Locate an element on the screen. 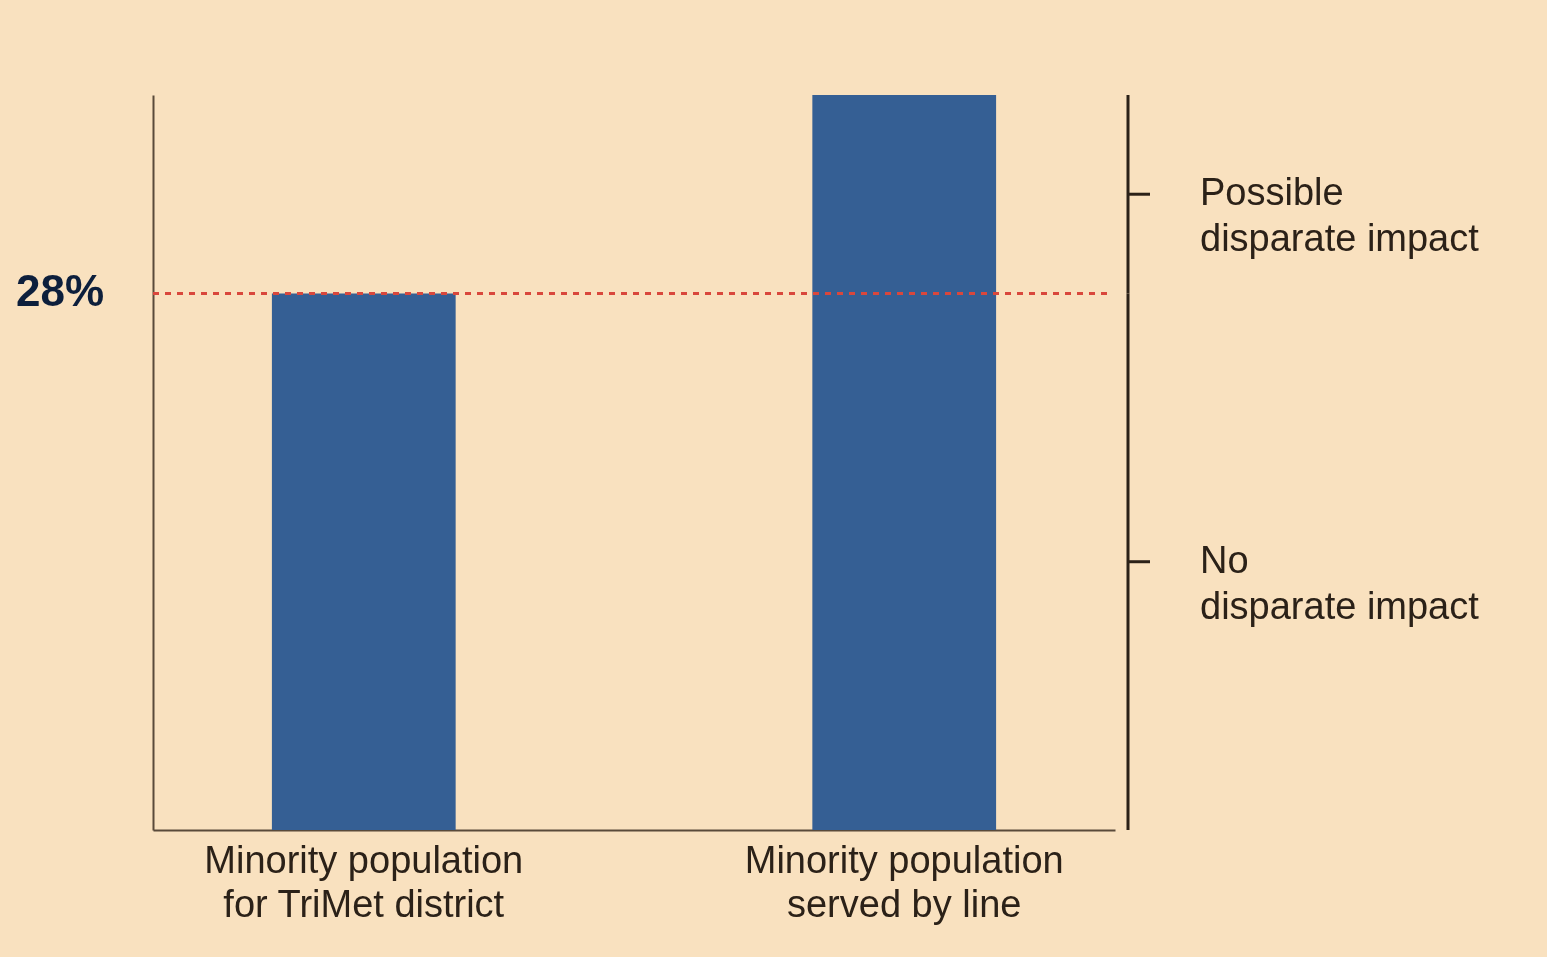  text: Possible disparate impact is located at coordinates (1340, 215).